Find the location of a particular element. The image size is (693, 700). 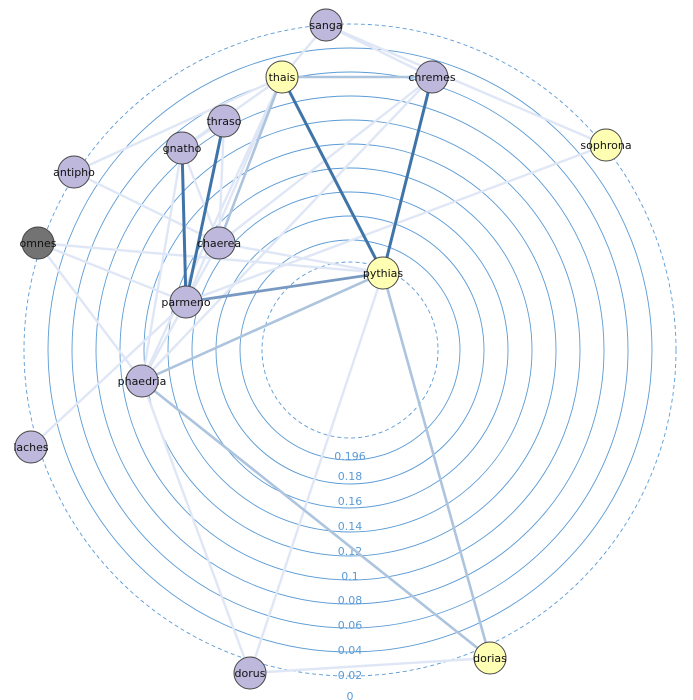

edge-gnatho-phaedria is located at coordinates (162, 264).